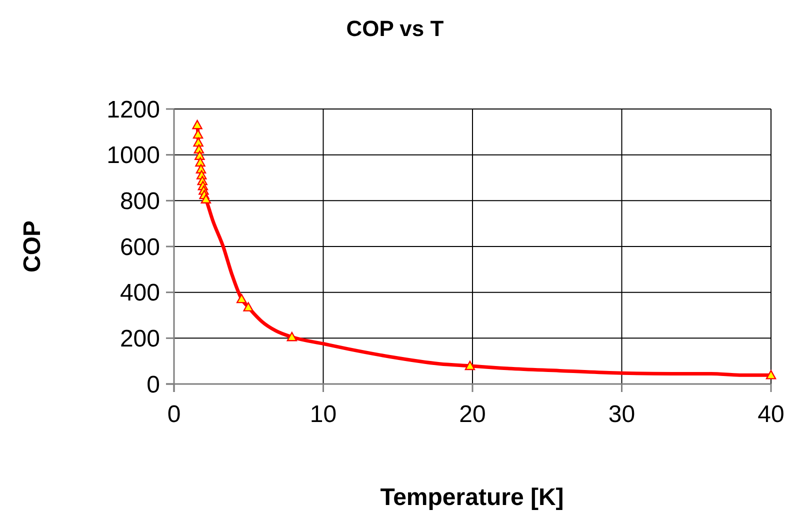 The height and width of the screenshot is (517, 794). Describe the element at coordinates (472, 414) in the screenshot. I see `x-tick-label: 20` at that location.